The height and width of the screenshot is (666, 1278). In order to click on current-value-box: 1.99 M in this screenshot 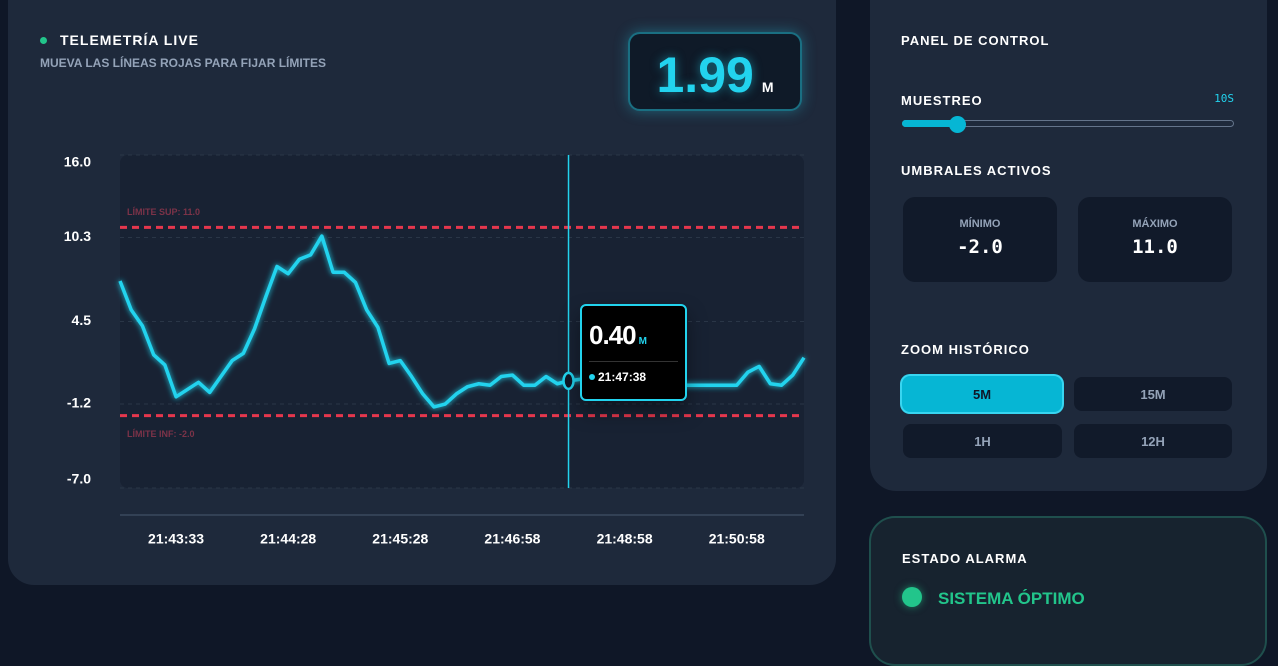, I will do `click(715, 71)`.